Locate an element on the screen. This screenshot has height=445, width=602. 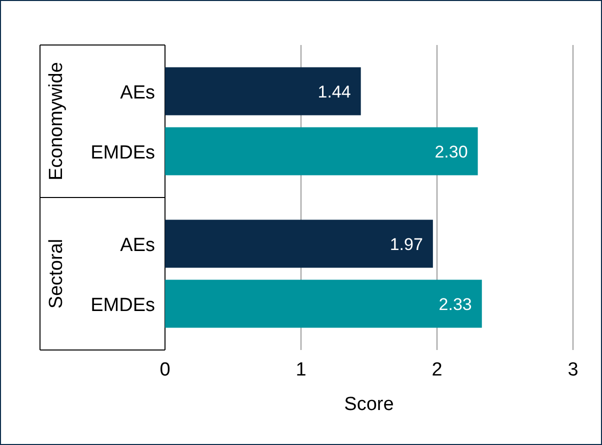
data-label: 1.44 is located at coordinates (334, 92).